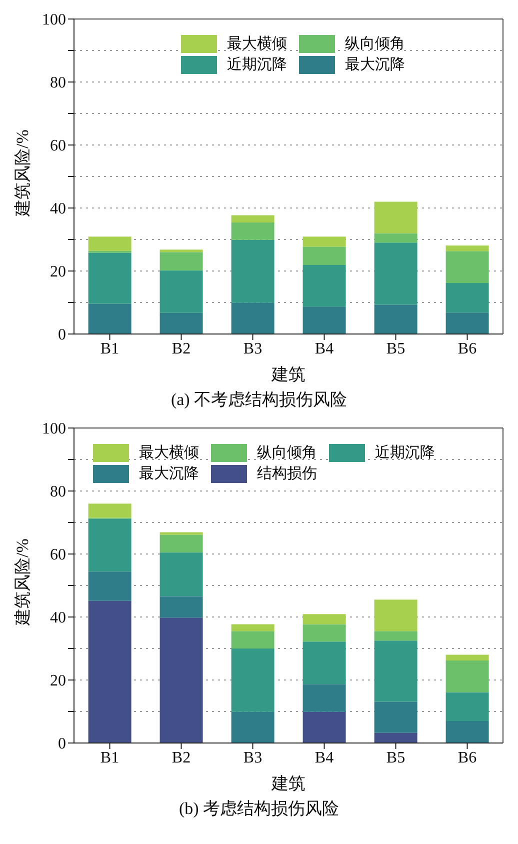 The height and width of the screenshot is (844, 518). What do you see at coordinates (259, 809) in the screenshot?
I see `text: (b) 考虑结构损伤风险` at bounding box center [259, 809].